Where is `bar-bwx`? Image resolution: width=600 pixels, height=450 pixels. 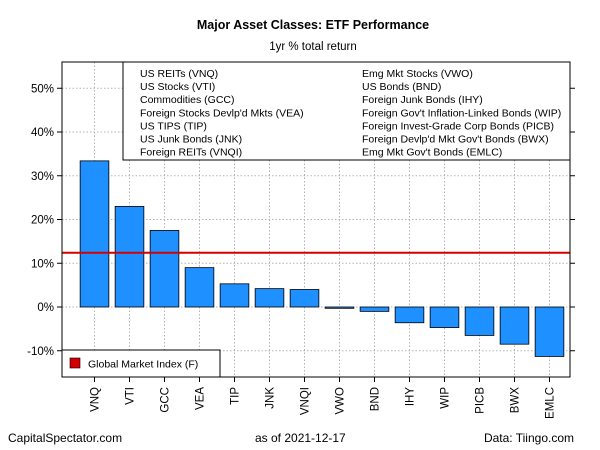
bar-bwx is located at coordinates (514, 325).